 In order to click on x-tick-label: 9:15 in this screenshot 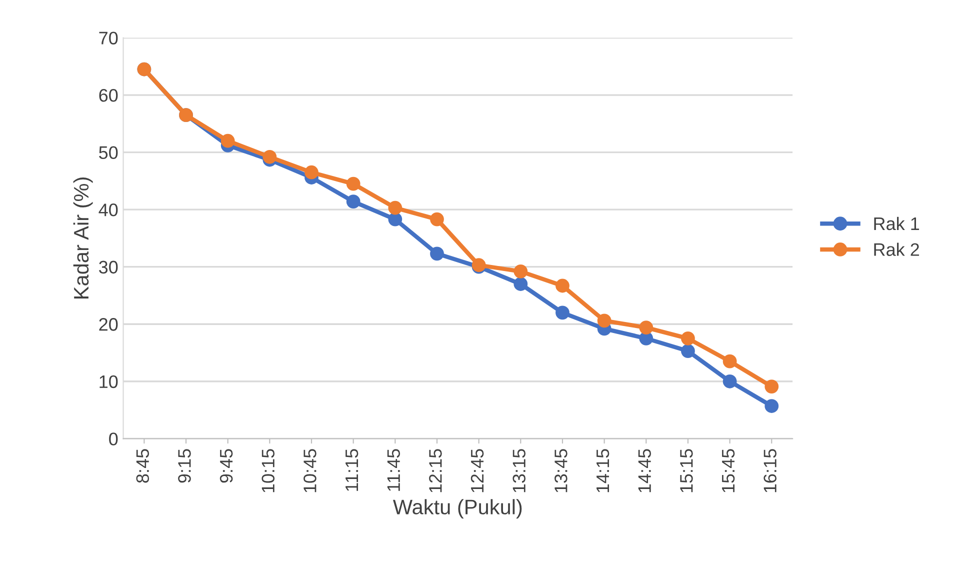, I will do `click(184, 466)`.